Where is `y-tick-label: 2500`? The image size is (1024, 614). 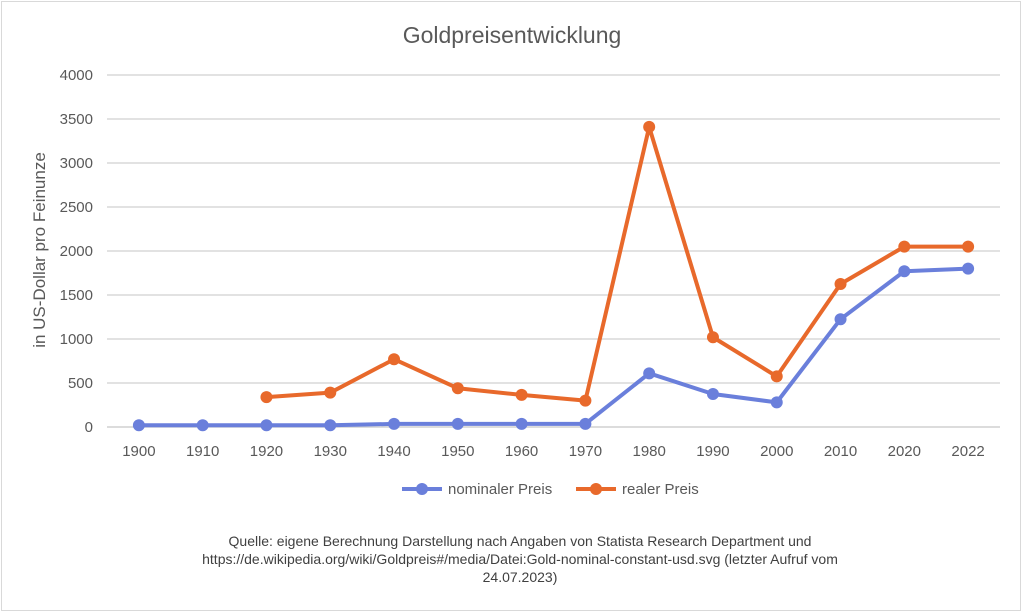 y-tick-label: 2500 is located at coordinates (76, 207).